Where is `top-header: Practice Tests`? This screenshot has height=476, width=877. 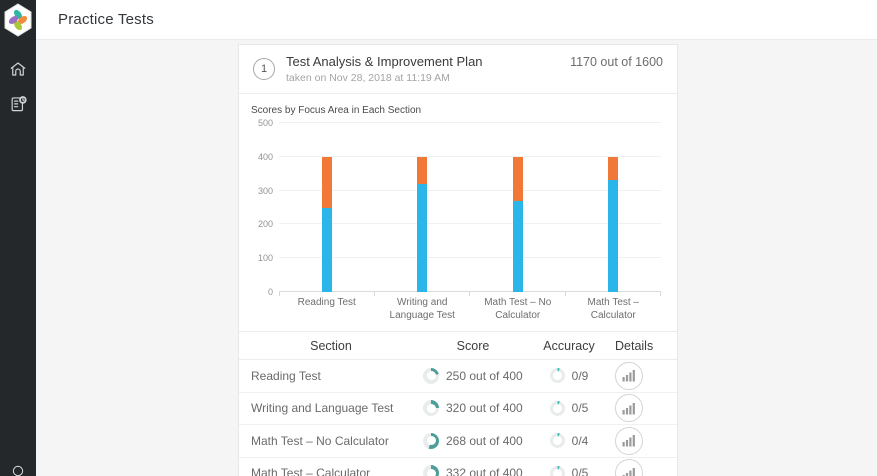 top-header: Practice Tests is located at coordinates (456, 20).